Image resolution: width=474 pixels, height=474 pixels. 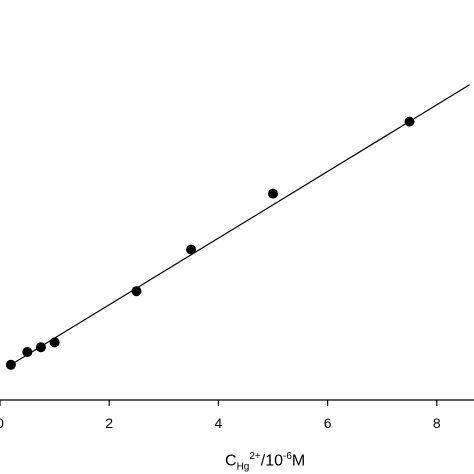 What do you see at coordinates (231, 461) in the screenshot?
I see `x-axis-title-main: C` at bounding box center [231, 461].